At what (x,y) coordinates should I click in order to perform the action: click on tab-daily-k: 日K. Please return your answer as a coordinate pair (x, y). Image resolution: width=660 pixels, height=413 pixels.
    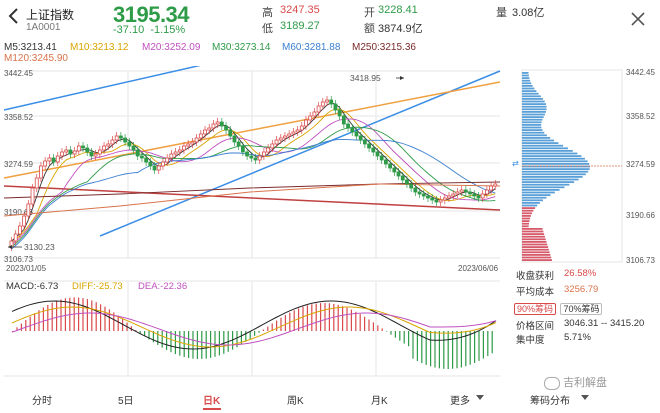
    Looking at the image, I should click on (212, 401).